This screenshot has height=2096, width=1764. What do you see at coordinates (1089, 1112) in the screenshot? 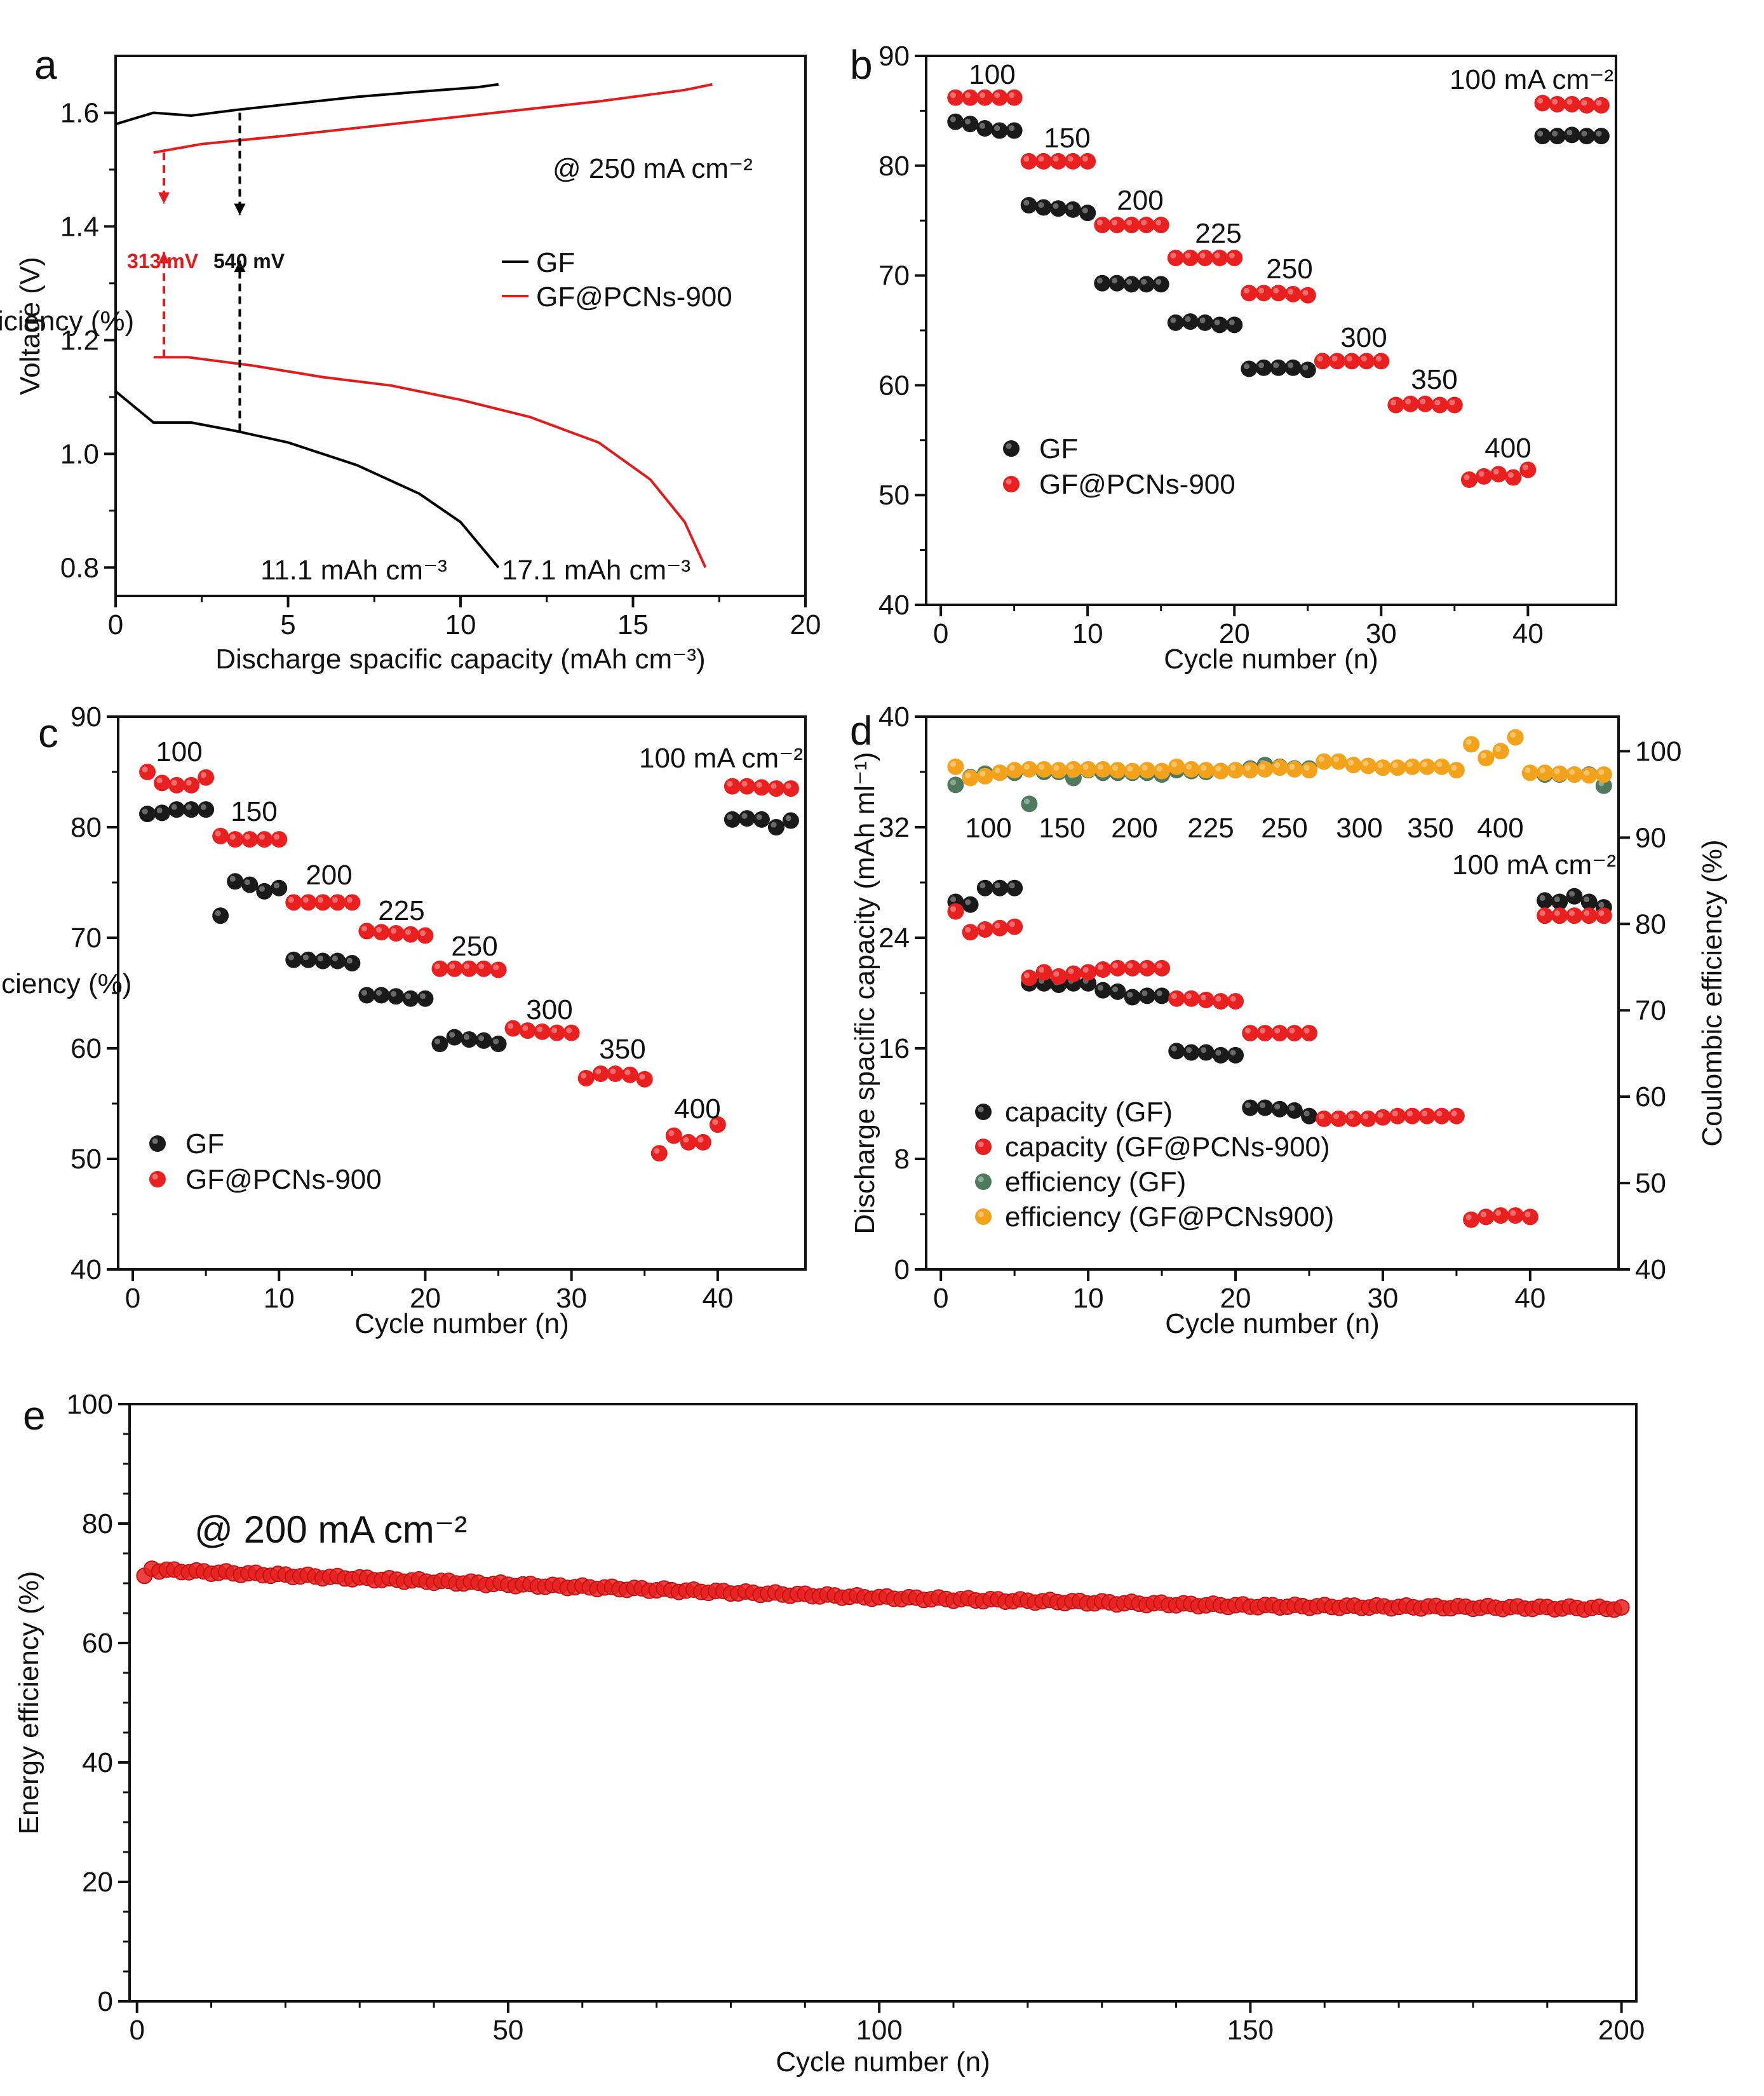
I see `legend-label-0: capacity (GF)` at bounding box center [1089, 1112].